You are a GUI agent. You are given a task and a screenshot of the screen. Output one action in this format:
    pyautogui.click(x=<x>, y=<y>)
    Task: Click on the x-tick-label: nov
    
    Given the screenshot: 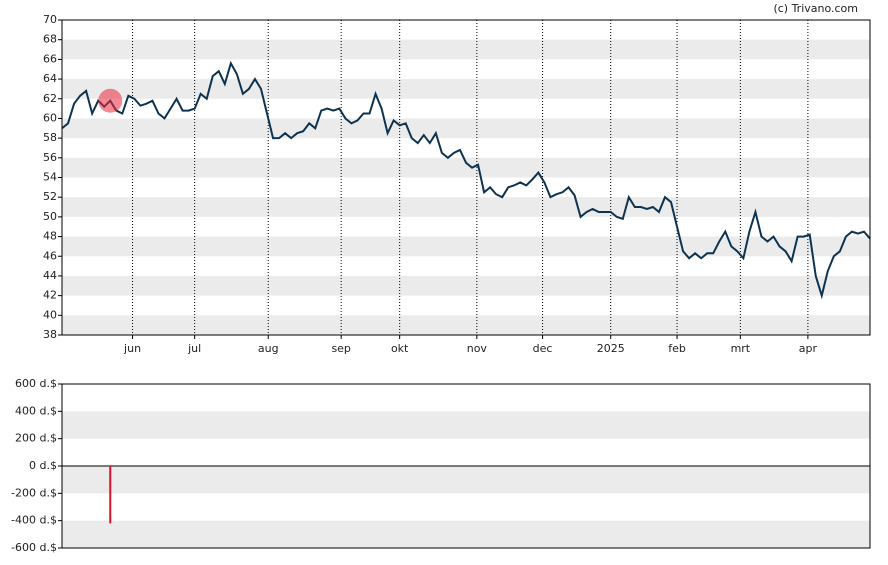 What is the action you would take?
    pyautogui.click(x=477, y=348)
    